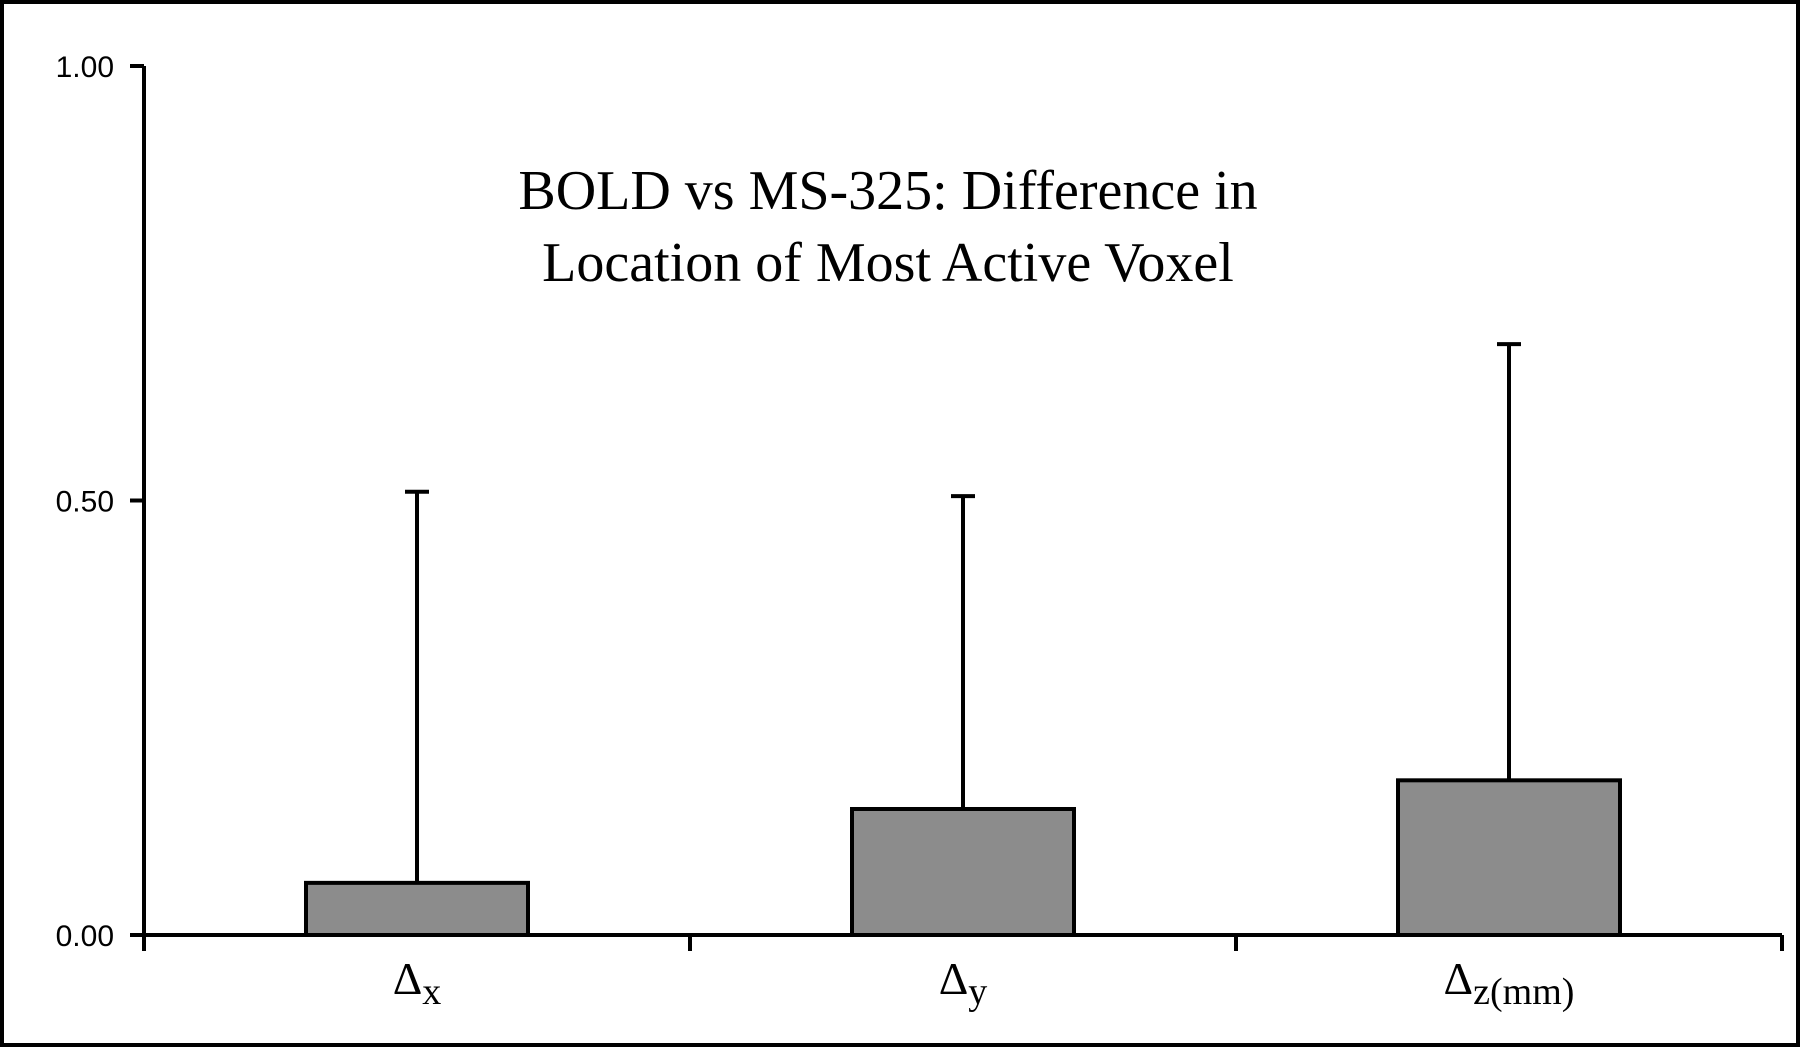 This screenshot has height=1051, width=1800. Describe the element at coordinates (85, 502) in the screenshot. I see `y-tick-label: 0.50` at that location.